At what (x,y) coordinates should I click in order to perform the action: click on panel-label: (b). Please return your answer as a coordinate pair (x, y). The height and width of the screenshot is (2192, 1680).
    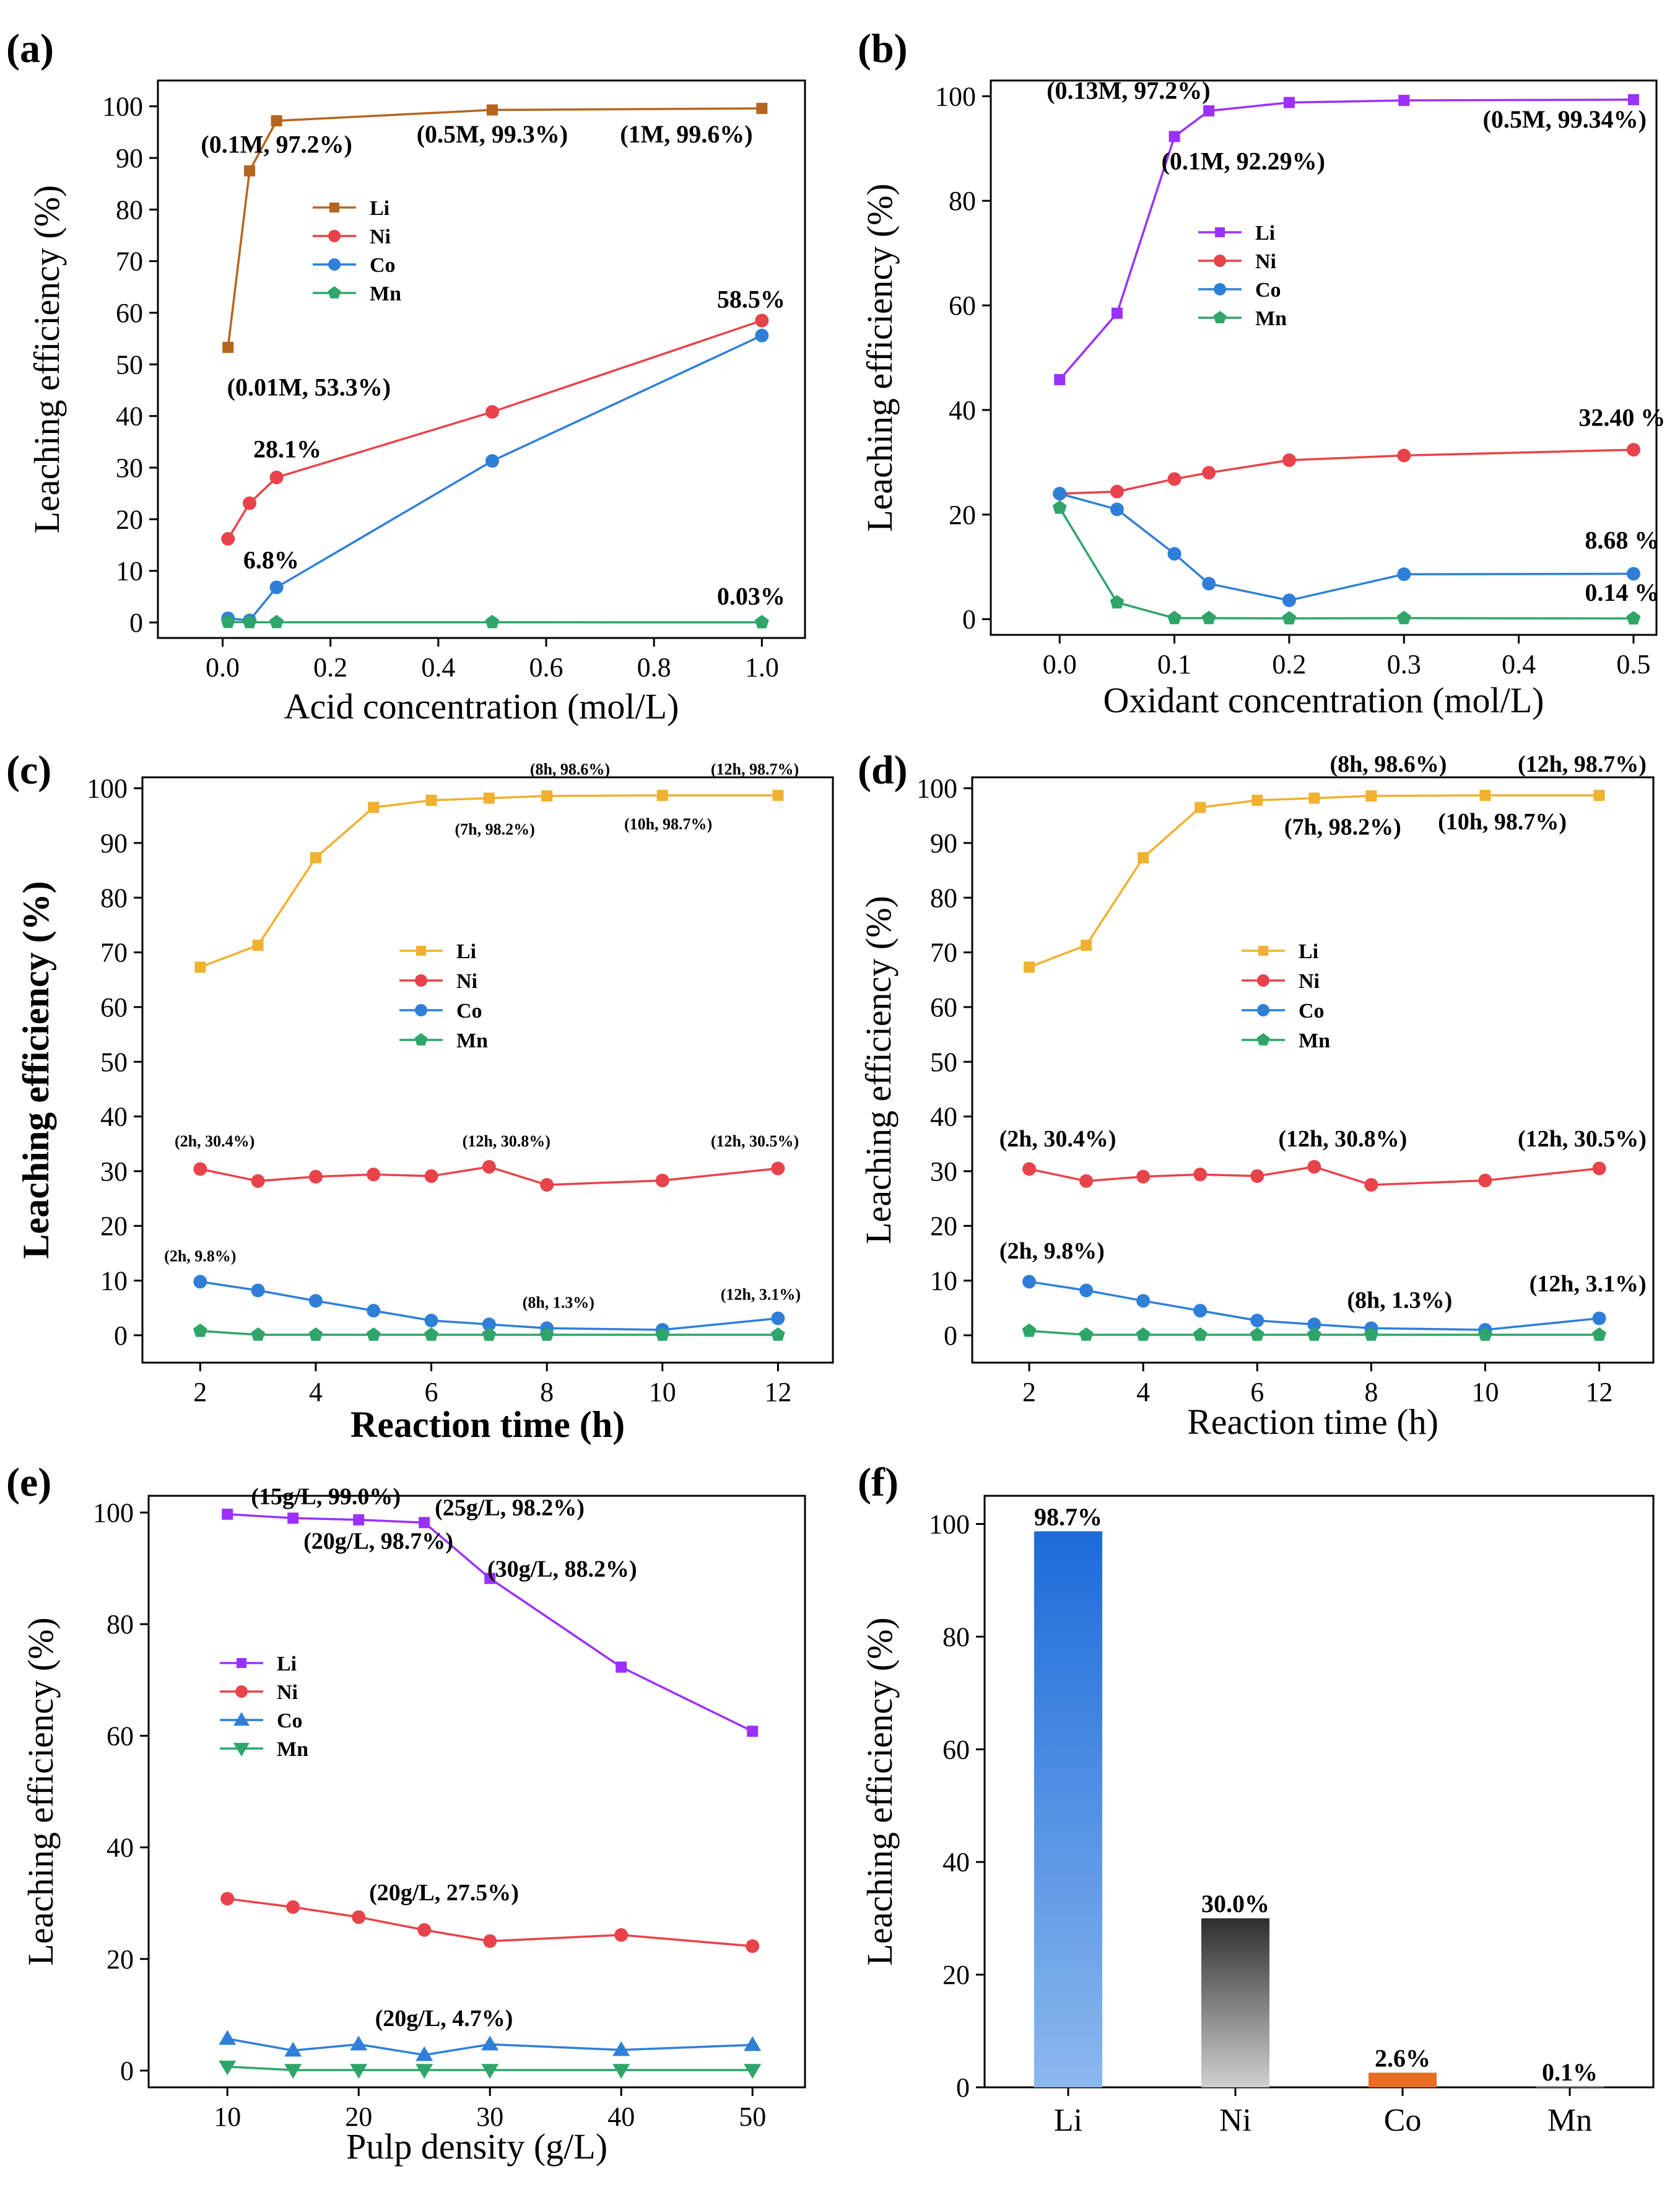
    Looking at the image, I should click on (883, 48).